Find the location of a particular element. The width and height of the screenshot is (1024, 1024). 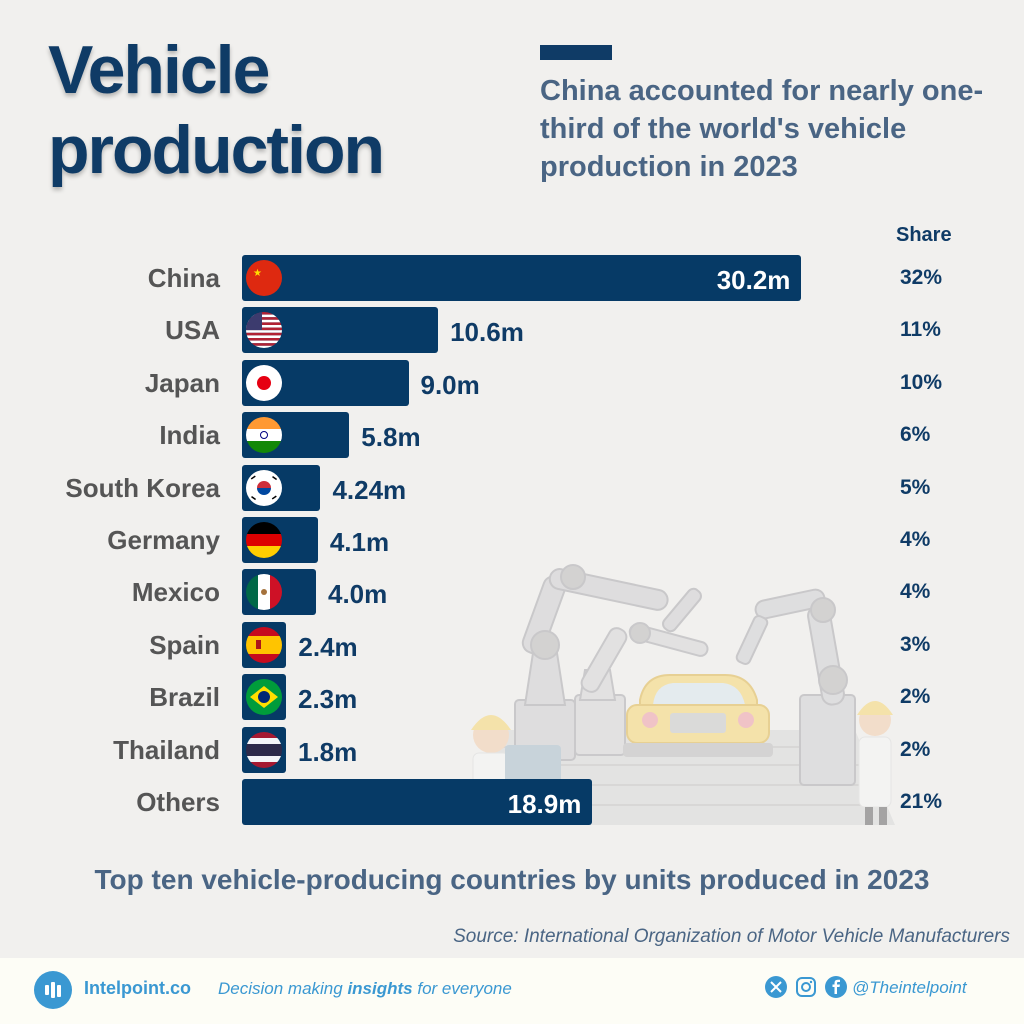

share-label-spain: 3% is located at coordinates (915, 644).